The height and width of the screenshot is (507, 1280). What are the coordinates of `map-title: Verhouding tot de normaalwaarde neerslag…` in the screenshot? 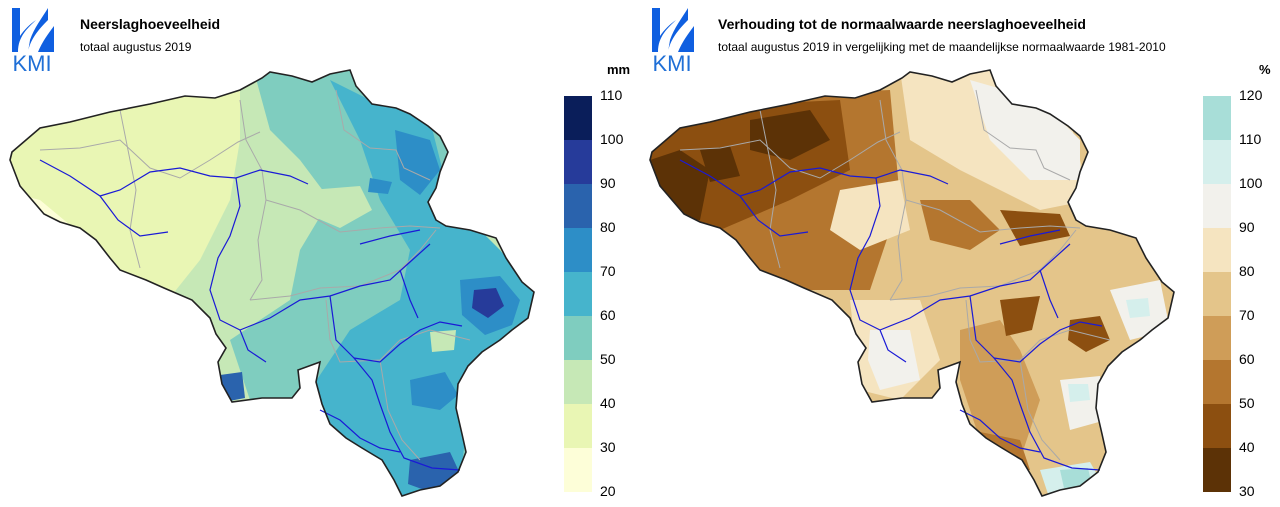 It's located at (902, 24).